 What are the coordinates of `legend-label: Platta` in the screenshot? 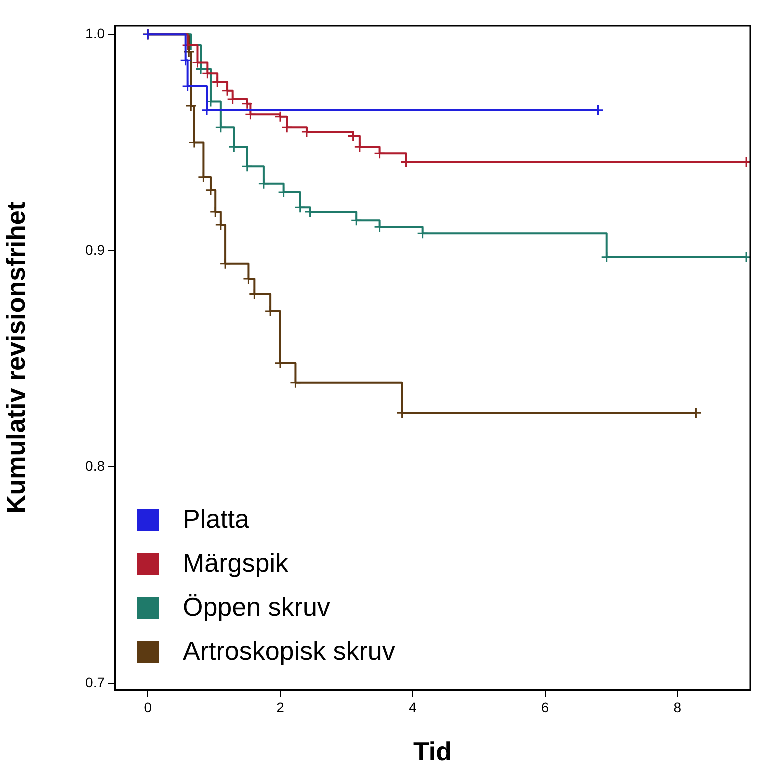 It's located at (216, 519).